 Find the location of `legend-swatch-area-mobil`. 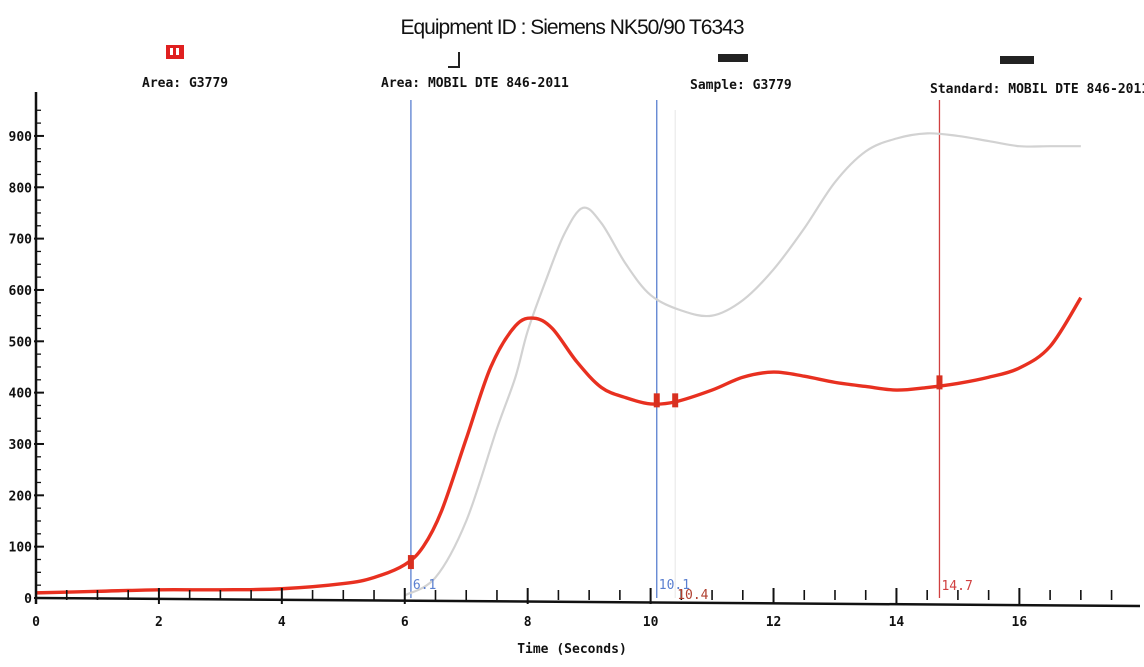

legend-swatch-area-mobil is located at coordinates (454, 60).